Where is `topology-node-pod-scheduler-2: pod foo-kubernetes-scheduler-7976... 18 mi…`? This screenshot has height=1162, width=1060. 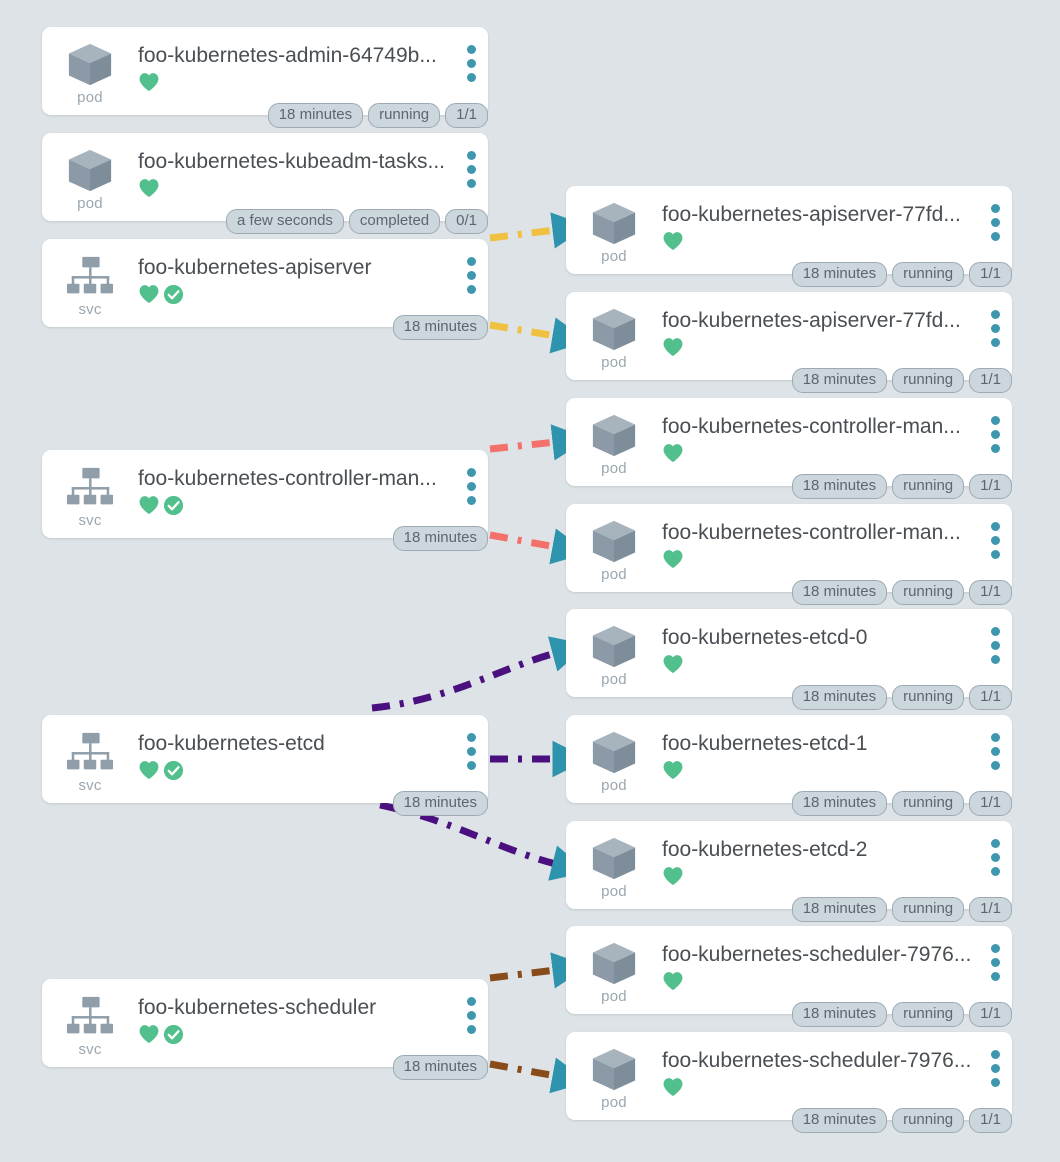
topology-node-pod-scheduler-2: pod foo-kubernetes-scheduler-7976... 18 mi… is located at coordinates (789, 1082).